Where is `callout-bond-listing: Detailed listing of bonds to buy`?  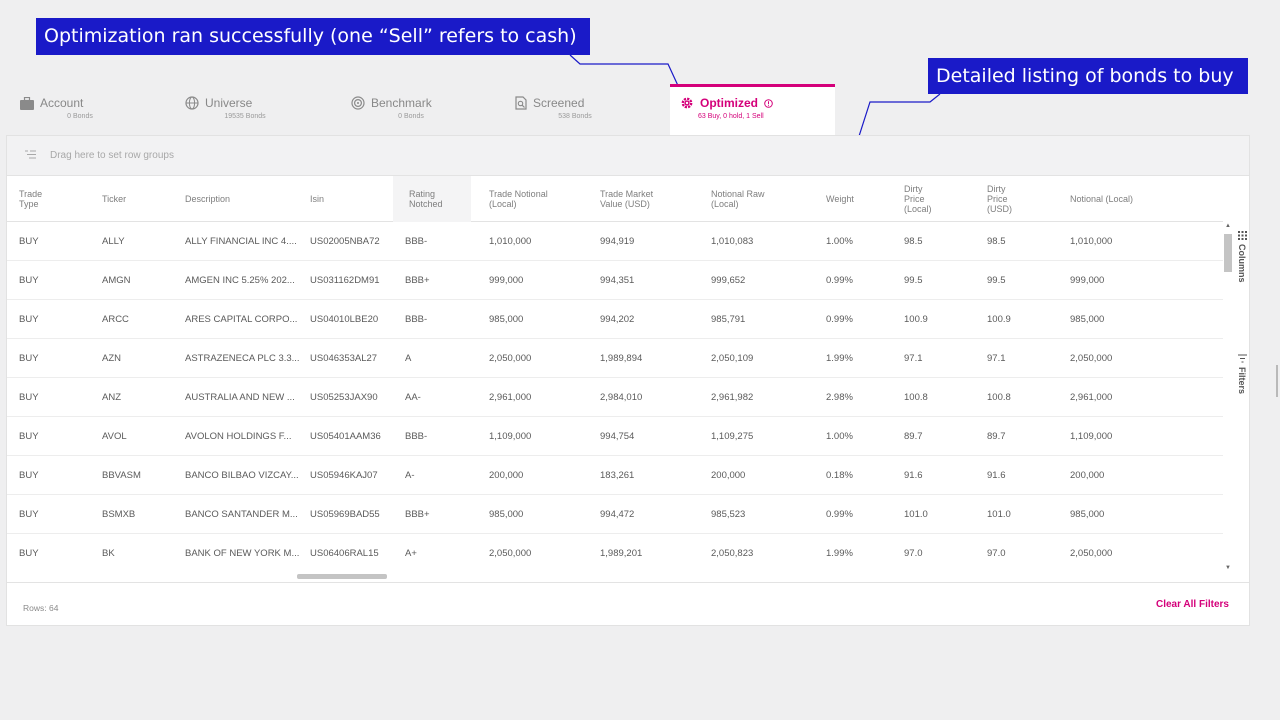 callout-bond-listing: Detailed listing of bonds to buy is located at coordinates (1088, 76).